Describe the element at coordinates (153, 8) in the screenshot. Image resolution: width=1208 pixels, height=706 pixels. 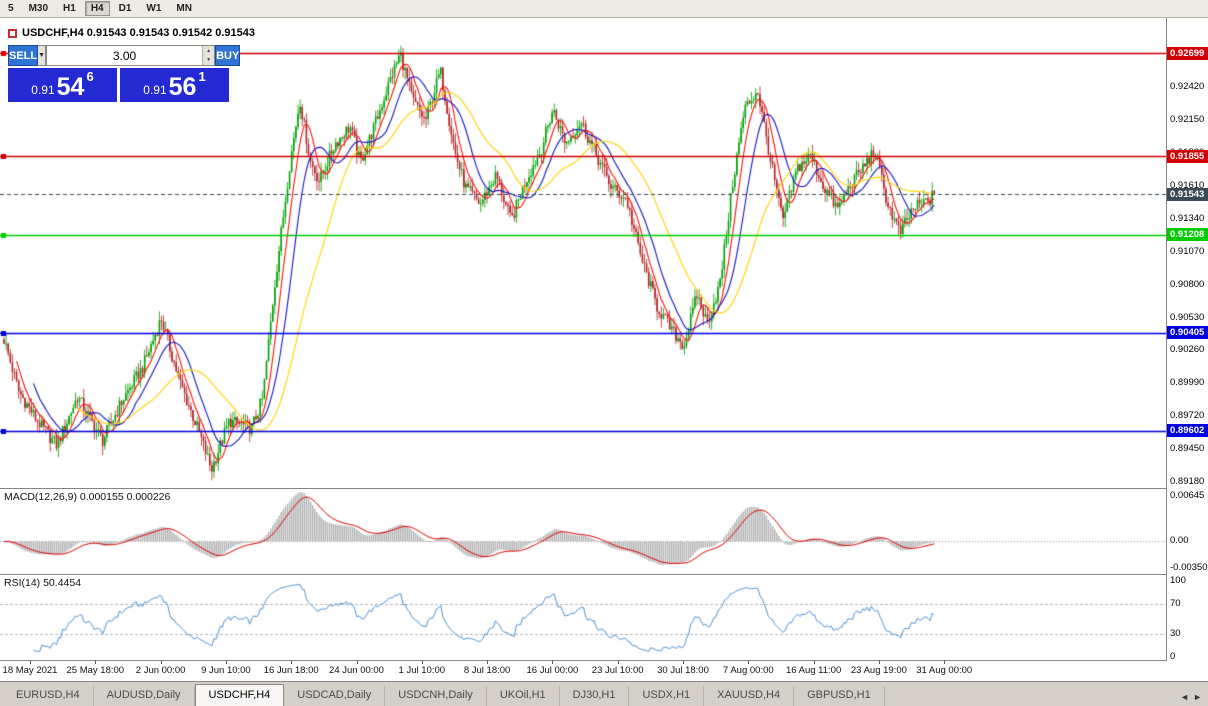
I see `tf-button-w1: W1` at that location.